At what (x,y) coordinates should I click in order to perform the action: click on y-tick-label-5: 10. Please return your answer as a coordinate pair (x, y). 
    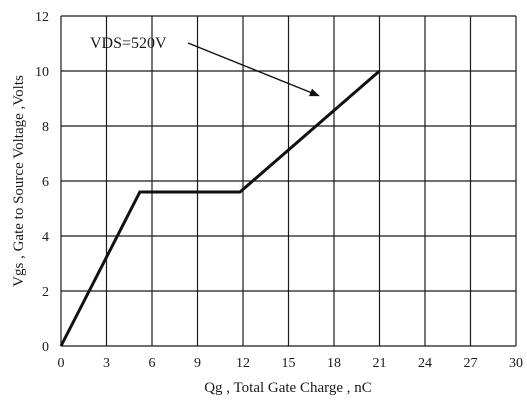
    Looking at the image, I should click on (42, 72).